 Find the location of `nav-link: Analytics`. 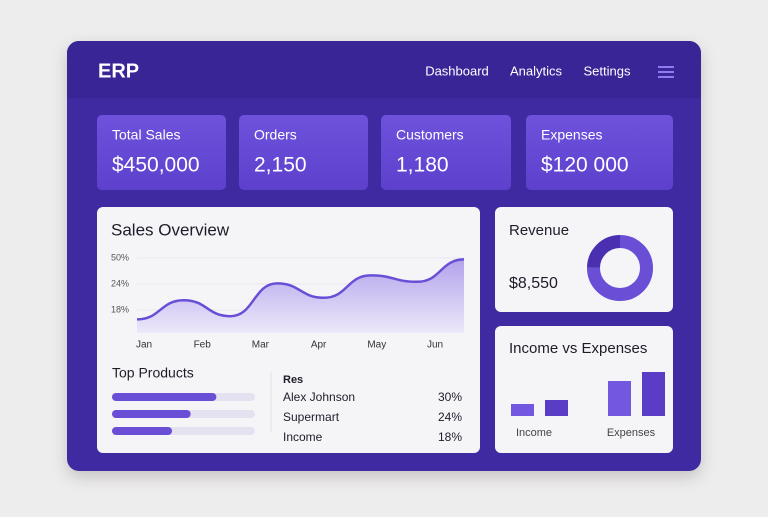

nav-link: Analytics is located at coordinates (536, 70).